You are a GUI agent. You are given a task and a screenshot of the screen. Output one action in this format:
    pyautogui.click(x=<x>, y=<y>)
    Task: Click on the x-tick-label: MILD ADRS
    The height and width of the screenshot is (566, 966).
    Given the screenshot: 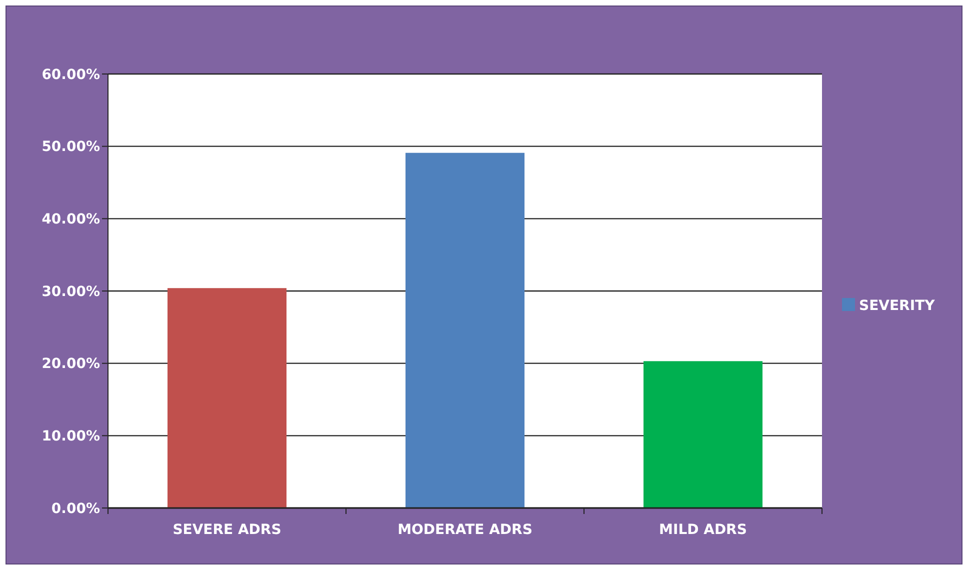 What is the action you would take?
    pyautogui.click(x=703, y=530)
    